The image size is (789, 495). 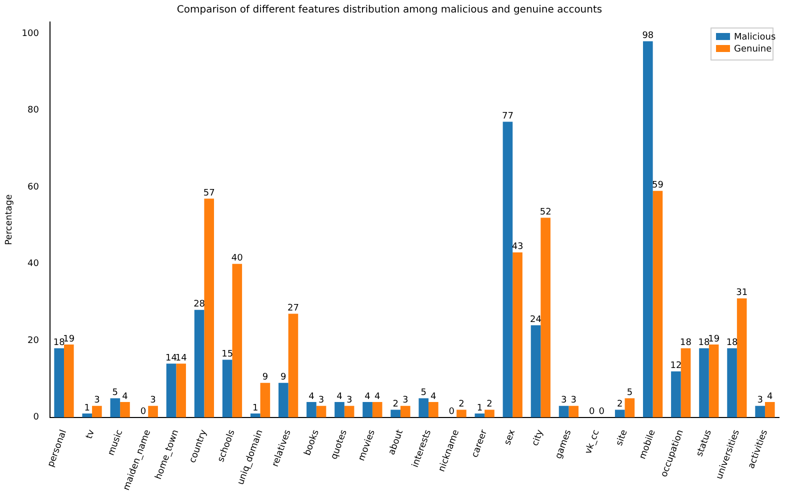 What do you see at coordinates (480, 444) in the screenshot?
I see `x-tick-label: career` at bounding box center [480, 444].